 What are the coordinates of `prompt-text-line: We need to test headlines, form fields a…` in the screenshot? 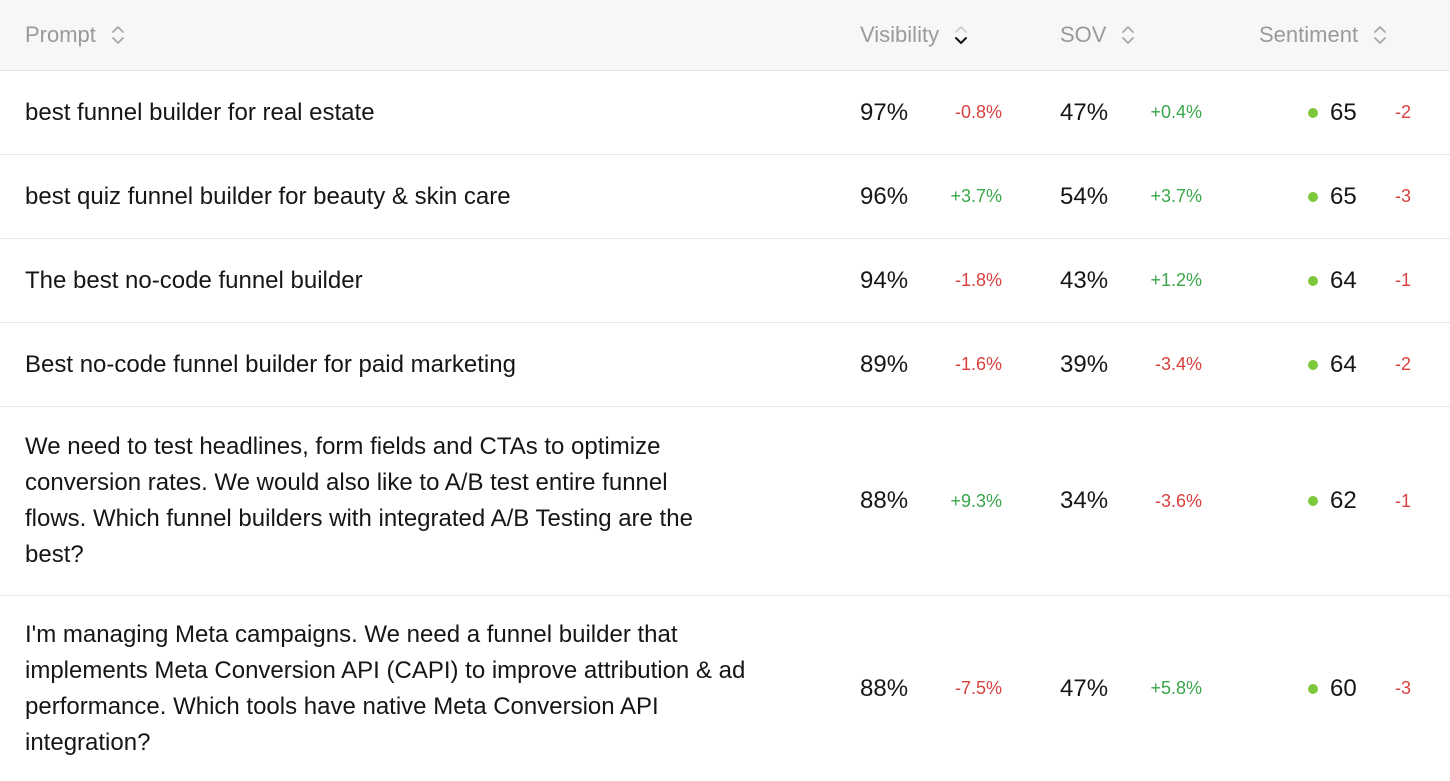 It's located at (343, 446).